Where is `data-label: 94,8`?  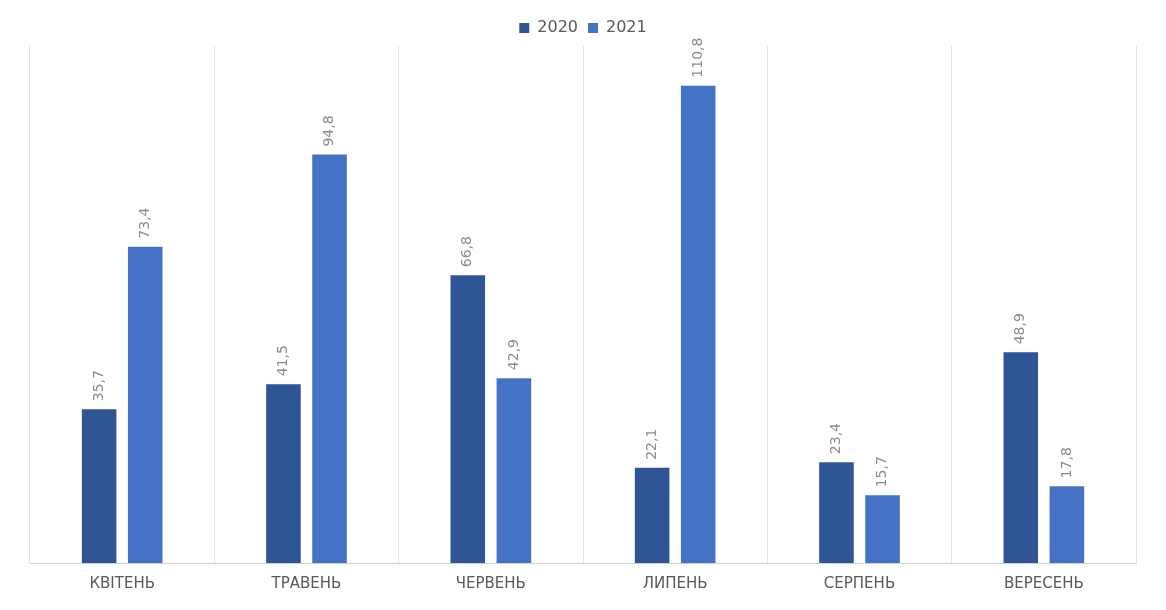 data-label: 94,8 is located at coordinates (328, 131).